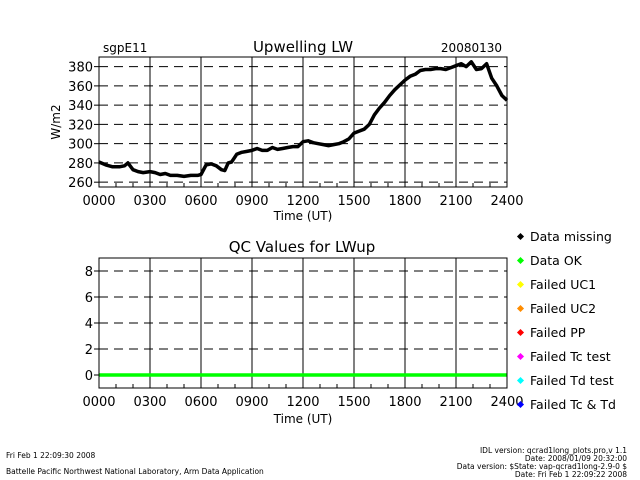 The image size is (640, 480). What do you see at coordinates (558, 332) in the screenshot?
I see `legend-item-label: Failed PP` at bounding box center [558, 332].